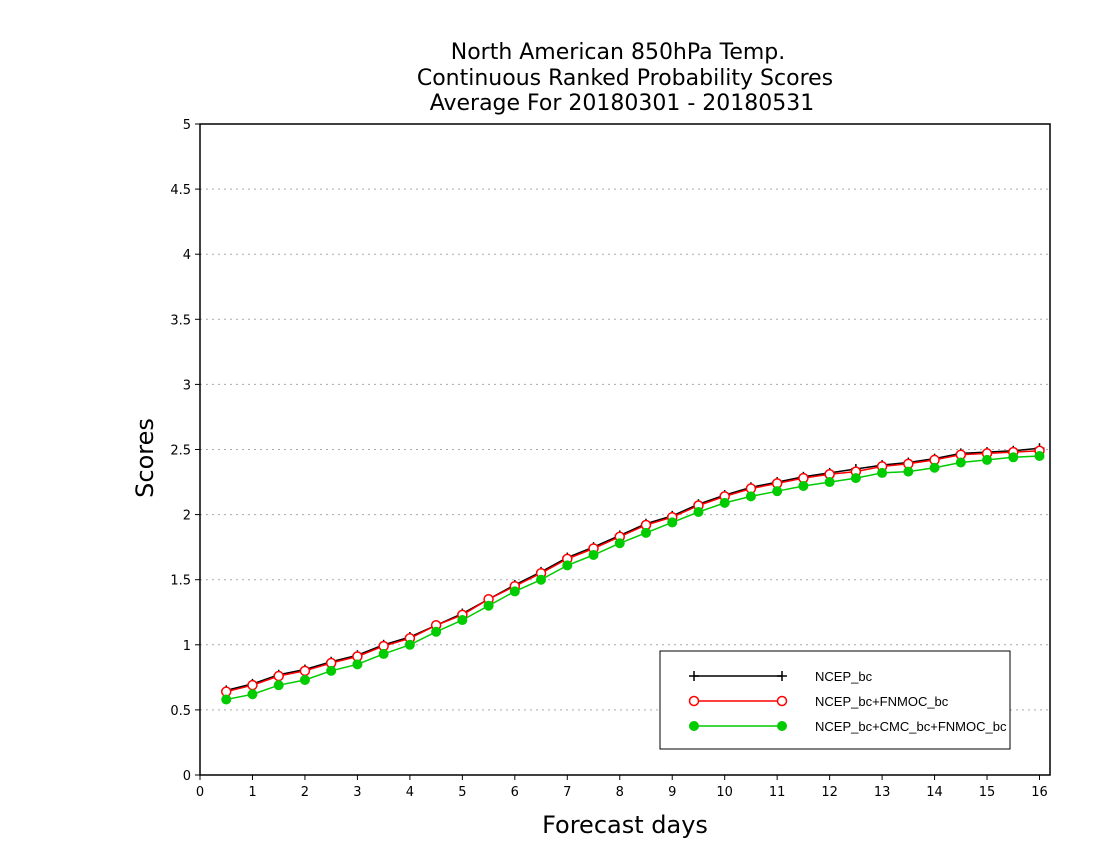  What do you see at coordinates (187, 516) in the screenshot?
I see `y-tick-label: 2` at bounding box center [187, 516].